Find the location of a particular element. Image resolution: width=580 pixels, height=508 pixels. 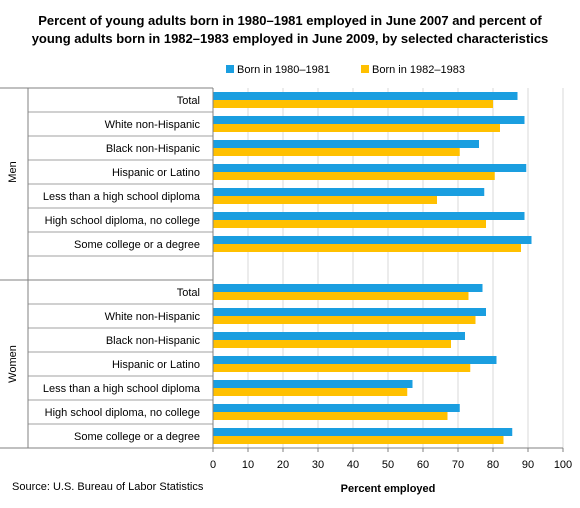

x-tick-label: 100 is located at coordinates (563, 465).